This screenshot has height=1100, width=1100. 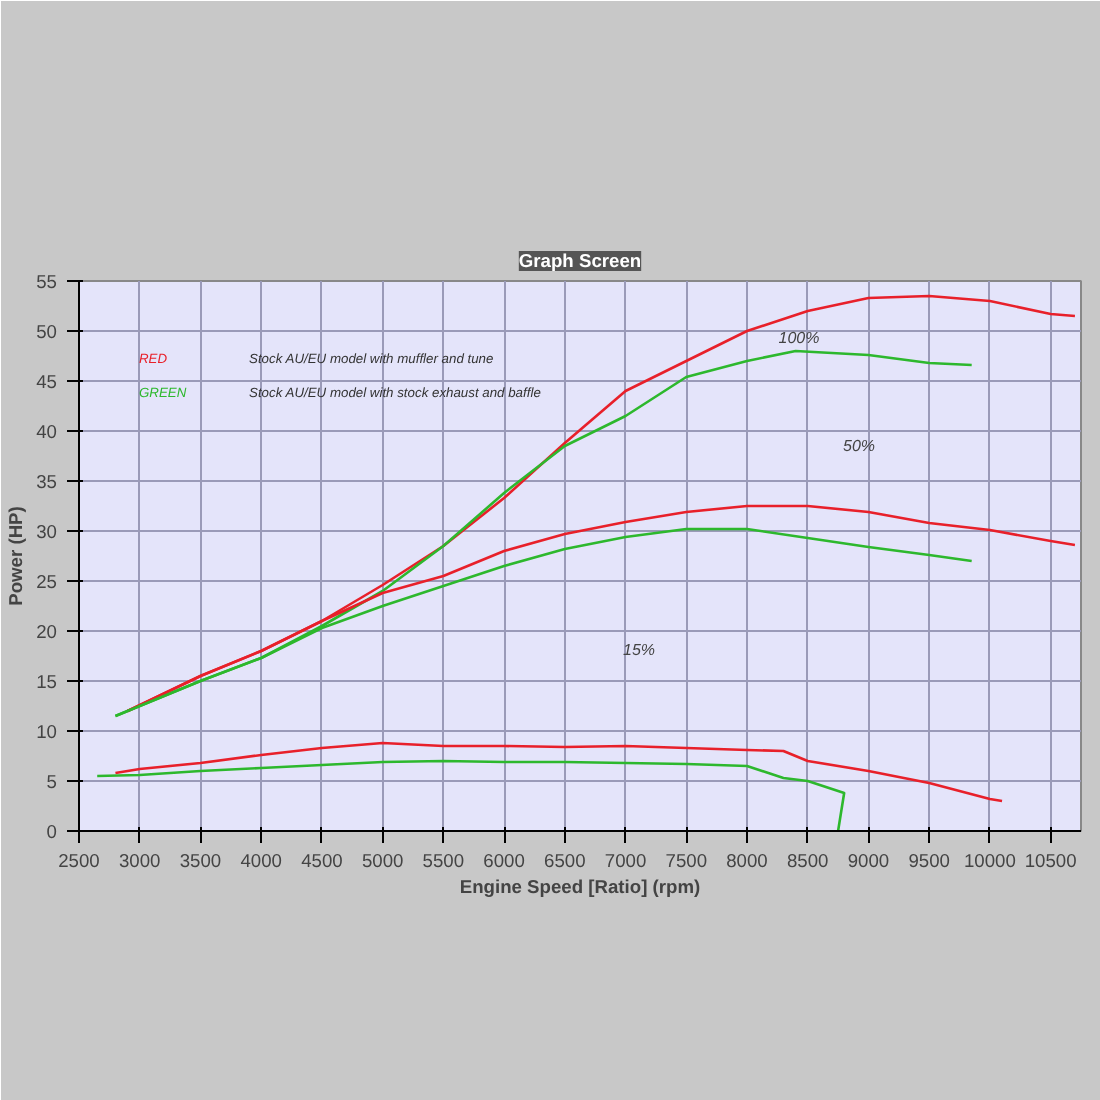 What do you see at coordinates (929, 861) in the screenshot?
I see `x-tick-label: 9500` at bounding box center [929, 861].